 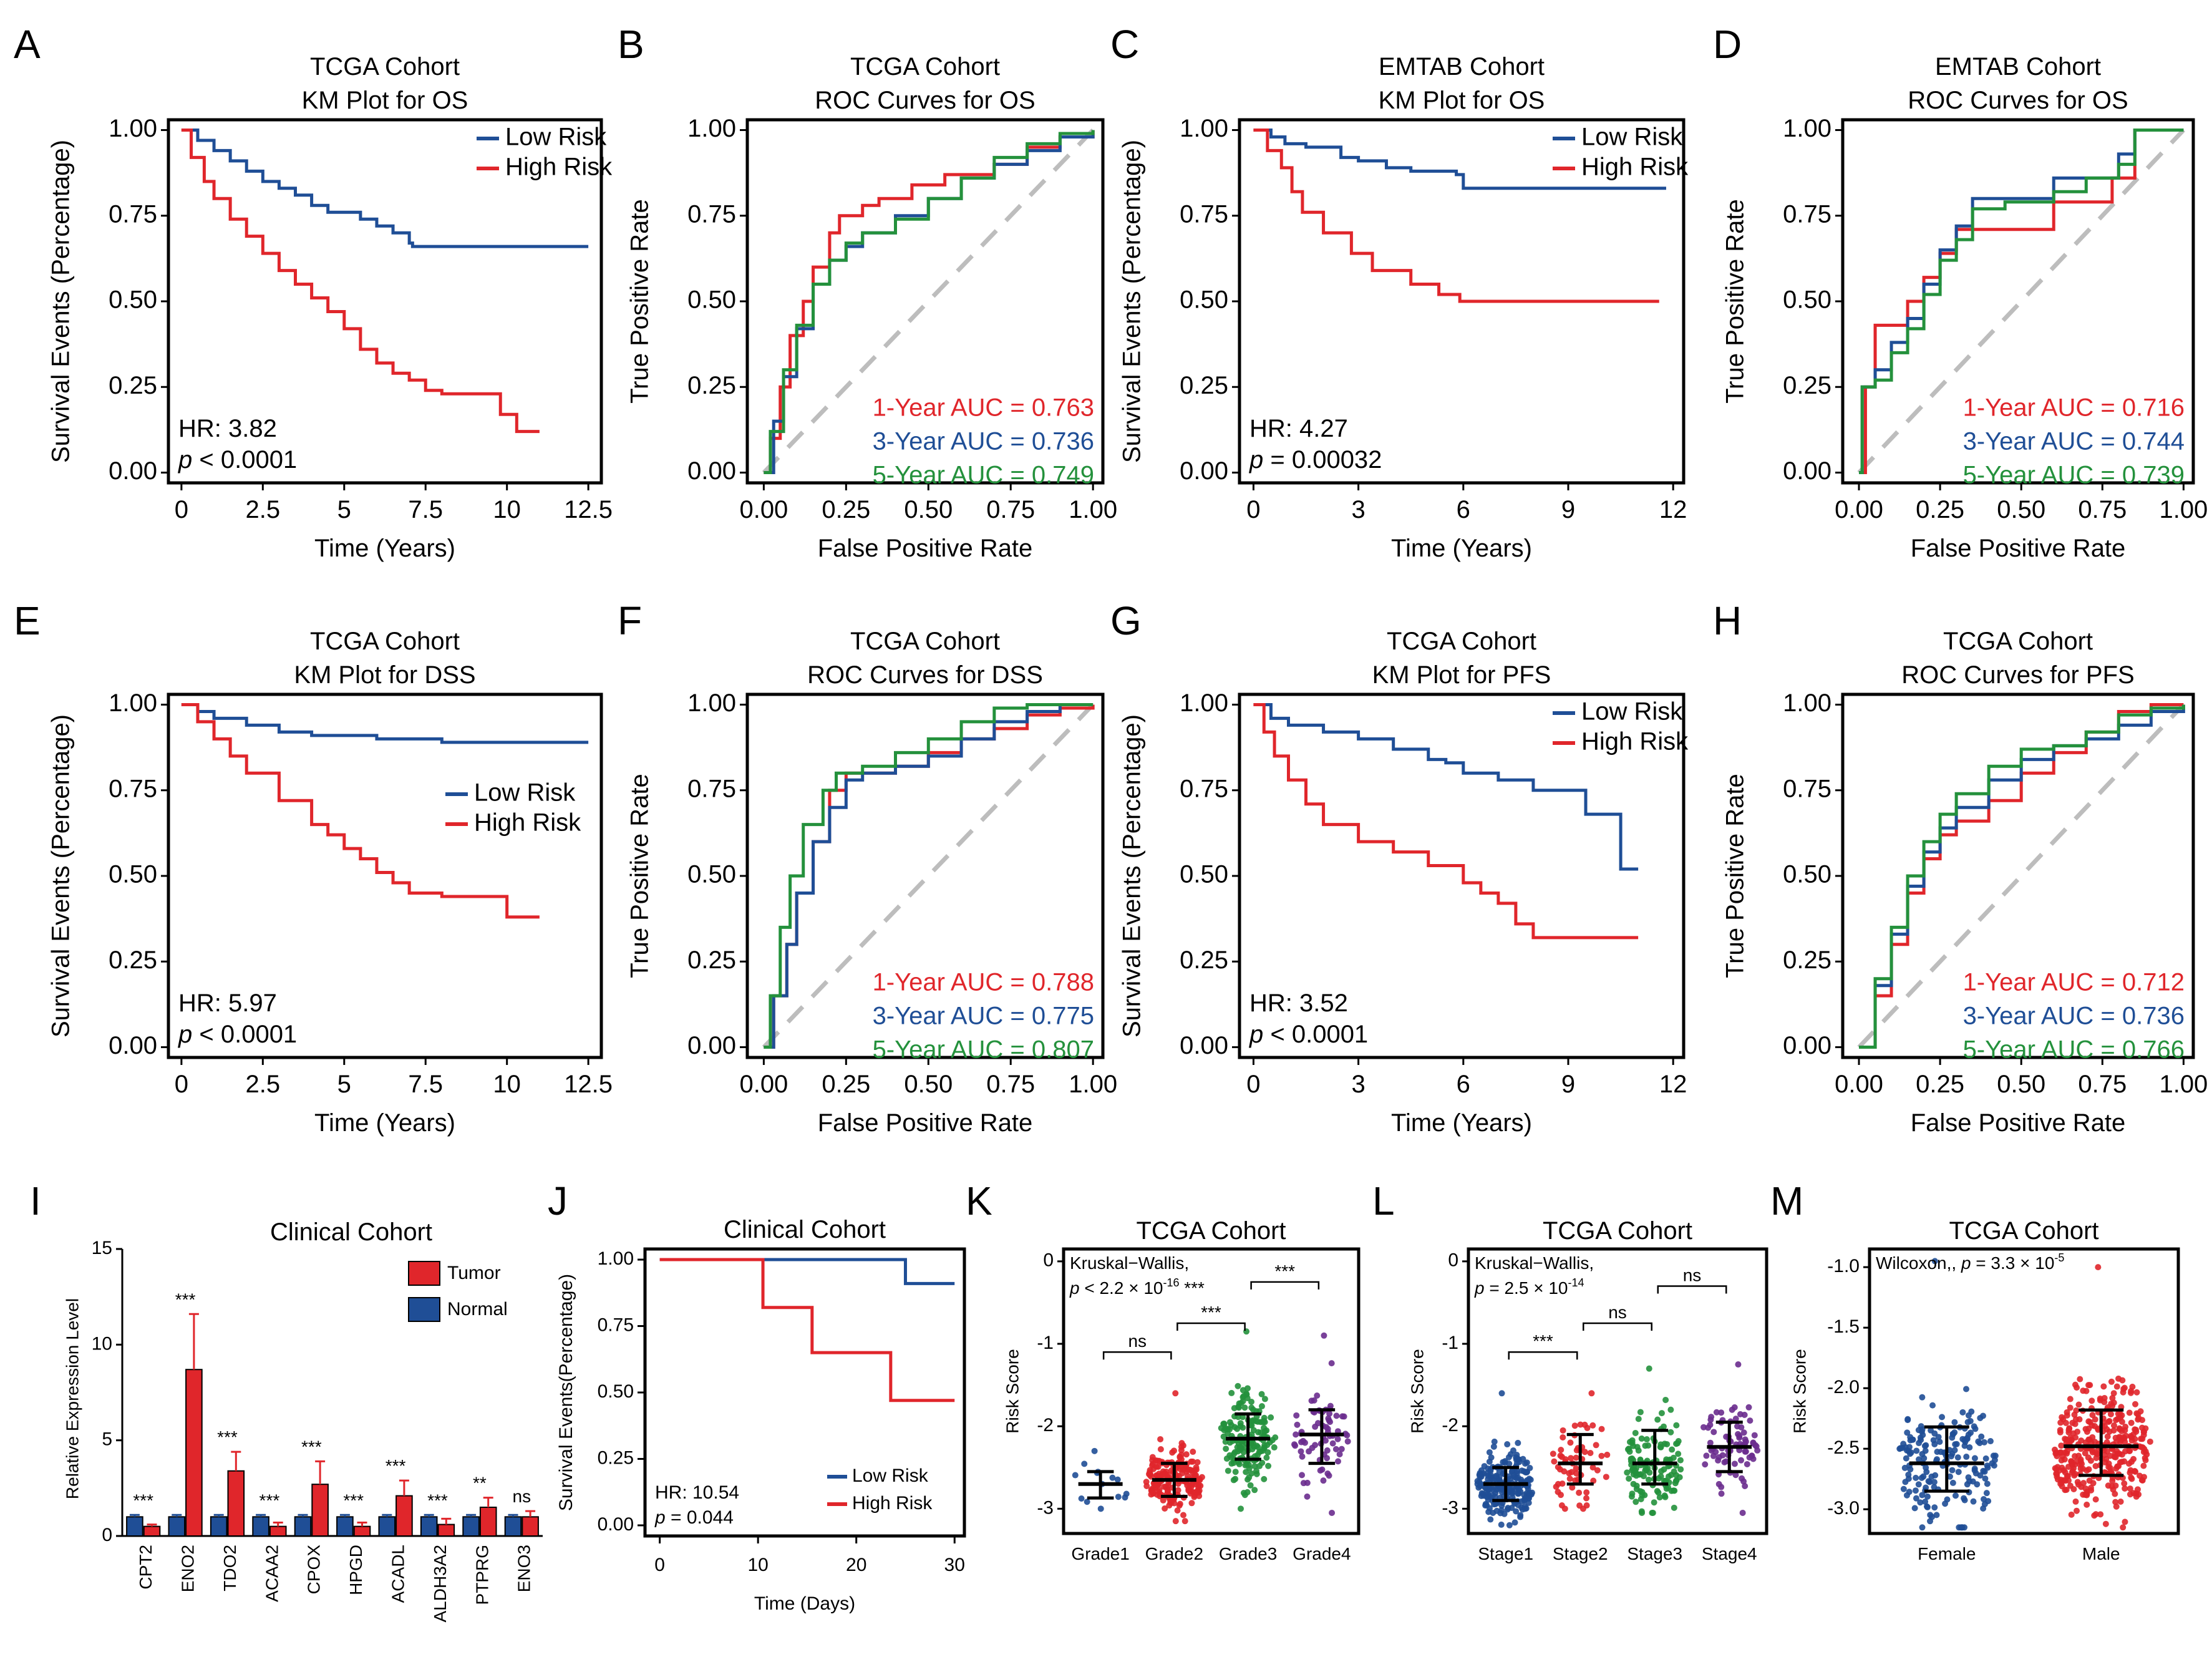 I want to click on y-axis-label: Risk Score, so click(x=1799, y=1391).